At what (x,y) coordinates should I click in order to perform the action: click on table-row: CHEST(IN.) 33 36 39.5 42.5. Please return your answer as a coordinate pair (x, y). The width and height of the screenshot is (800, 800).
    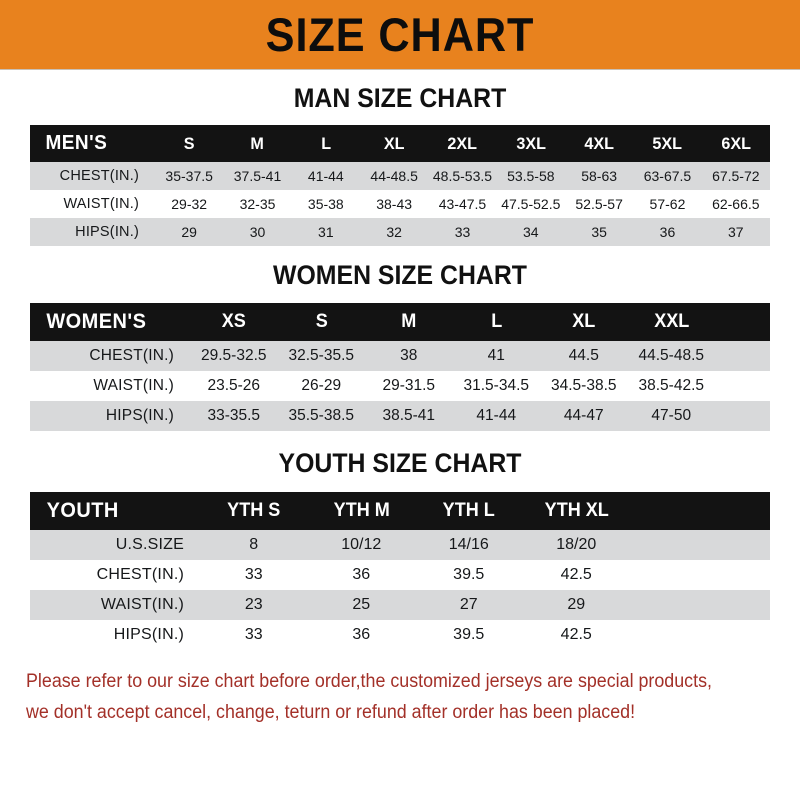
    Looking at the image, I should click on (400, 575).